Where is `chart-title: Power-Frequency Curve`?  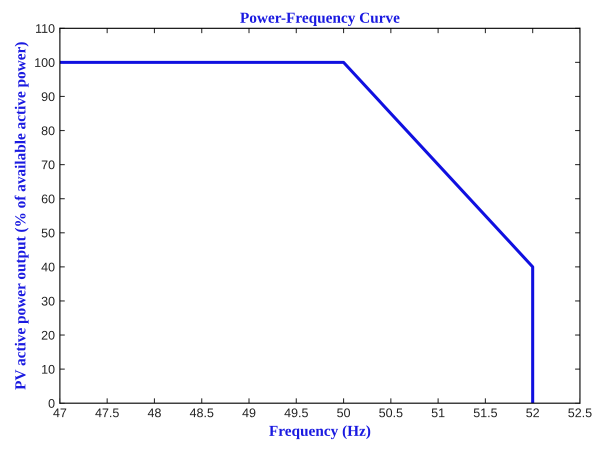 chart-title: Power-Frequency Curve is located at coordinates (320, 19).